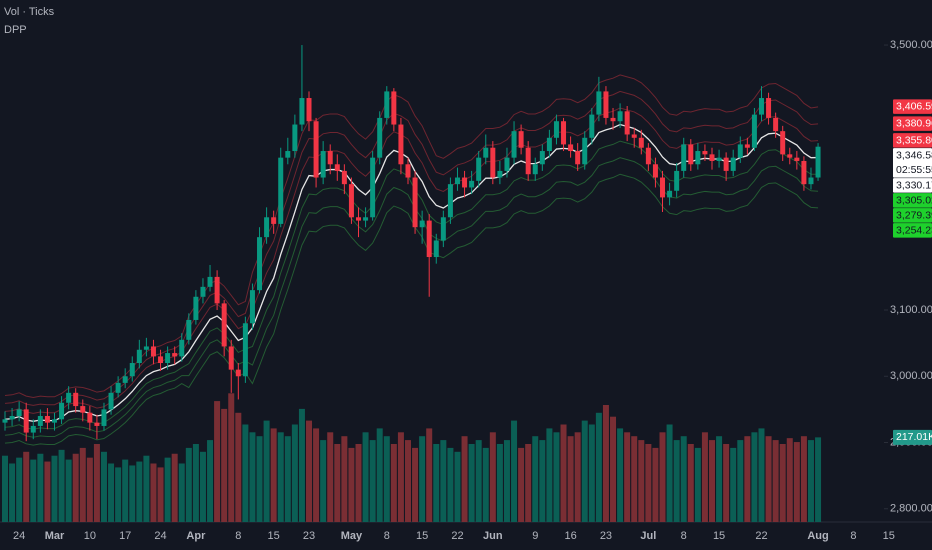 The height and width of the screenshot is (550, 932). I want to click on x-tick-label: 15, so click(422, 536).